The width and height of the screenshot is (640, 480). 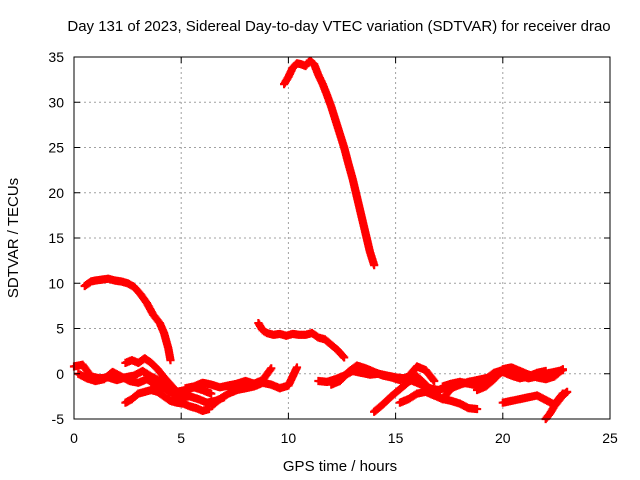 What do you see at coordinates (329, 163) in the screenshot?
I see `series-arc-high` at bounding box center [329, 163].